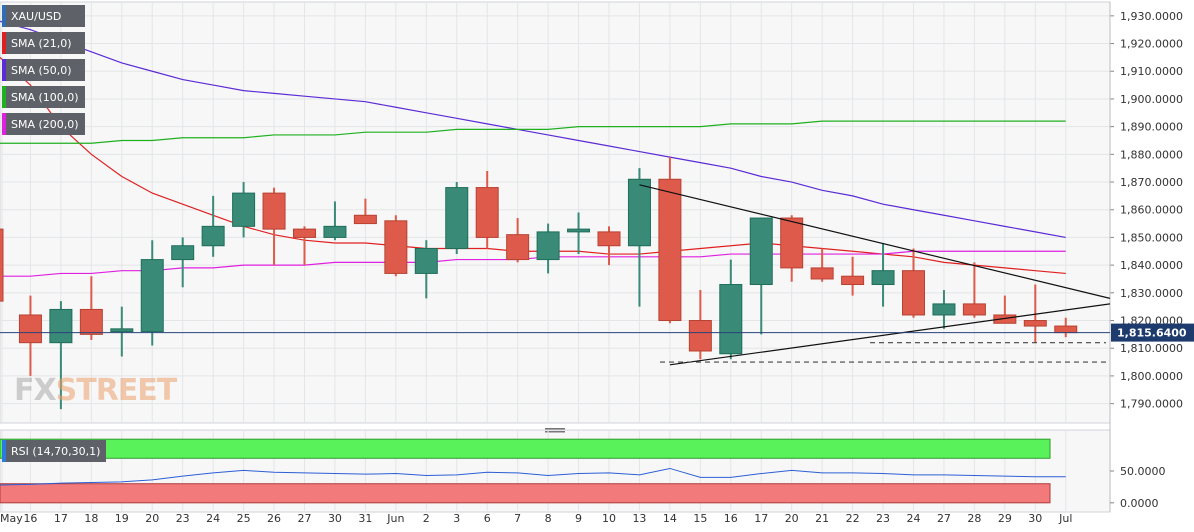  I want to click on legend-item-sma100: SMA (100,0), so click(43, 97).